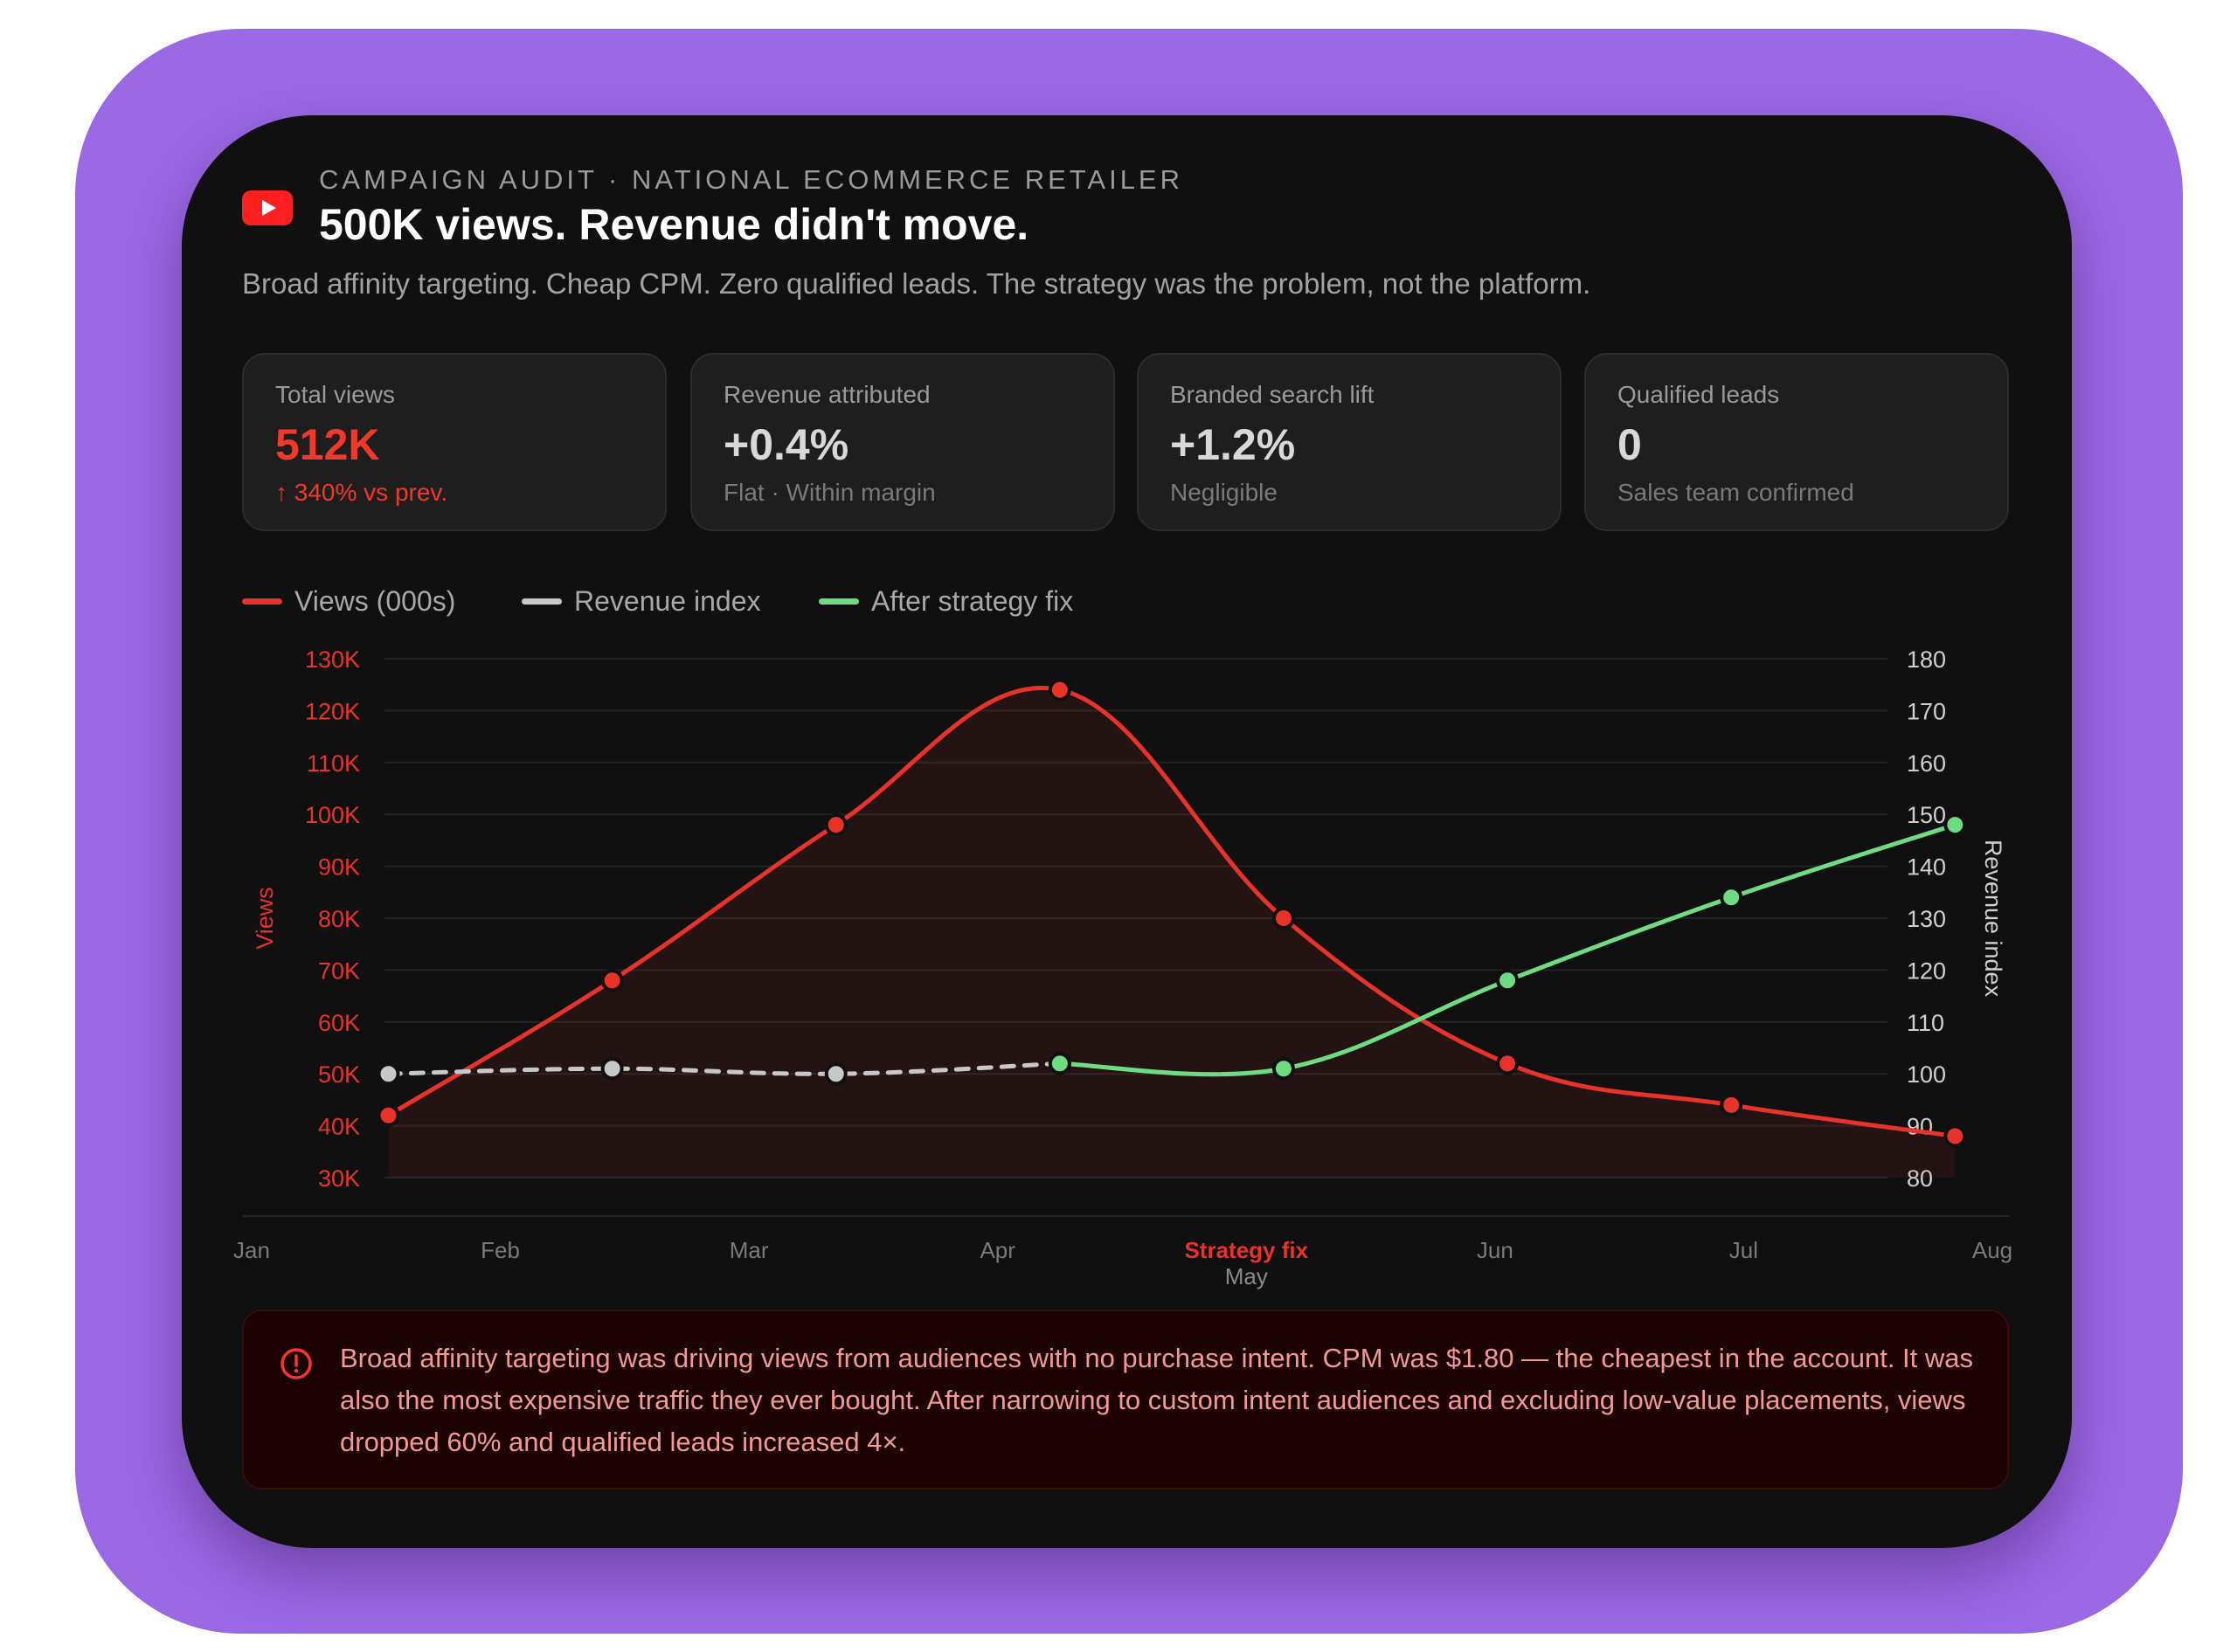 The height and width of the screenshot is (1652, 2237). What do you see at coordinates (339, 1074) in the screenshot?
I see `left-tick-label: 50K` at bounding box center [339, 1074].